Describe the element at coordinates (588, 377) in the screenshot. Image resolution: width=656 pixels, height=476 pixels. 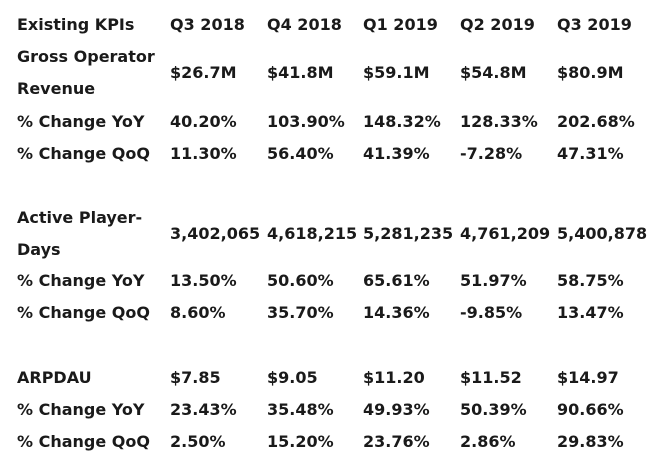
I see `metric-value: $14.97` at that location.